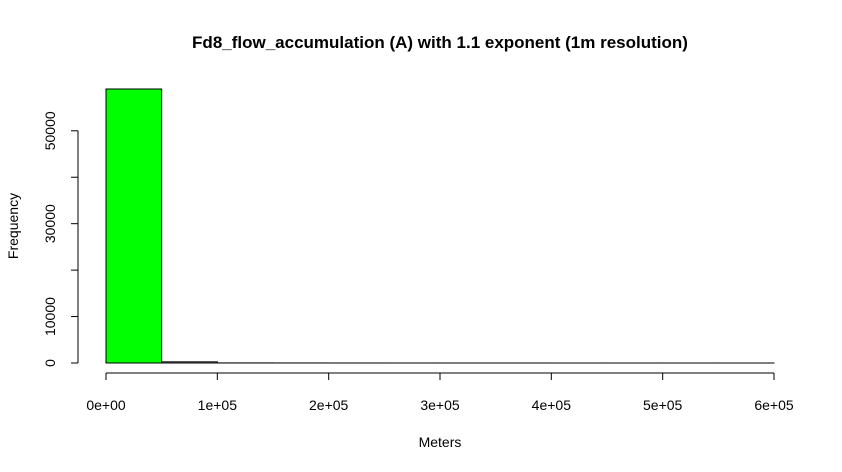 Image resolution: width=842 pixels, height=472 pixels. Describe the element at coordinates (13, 226) in the screenshot. I see `y-axis-label: Frequency` at that location.